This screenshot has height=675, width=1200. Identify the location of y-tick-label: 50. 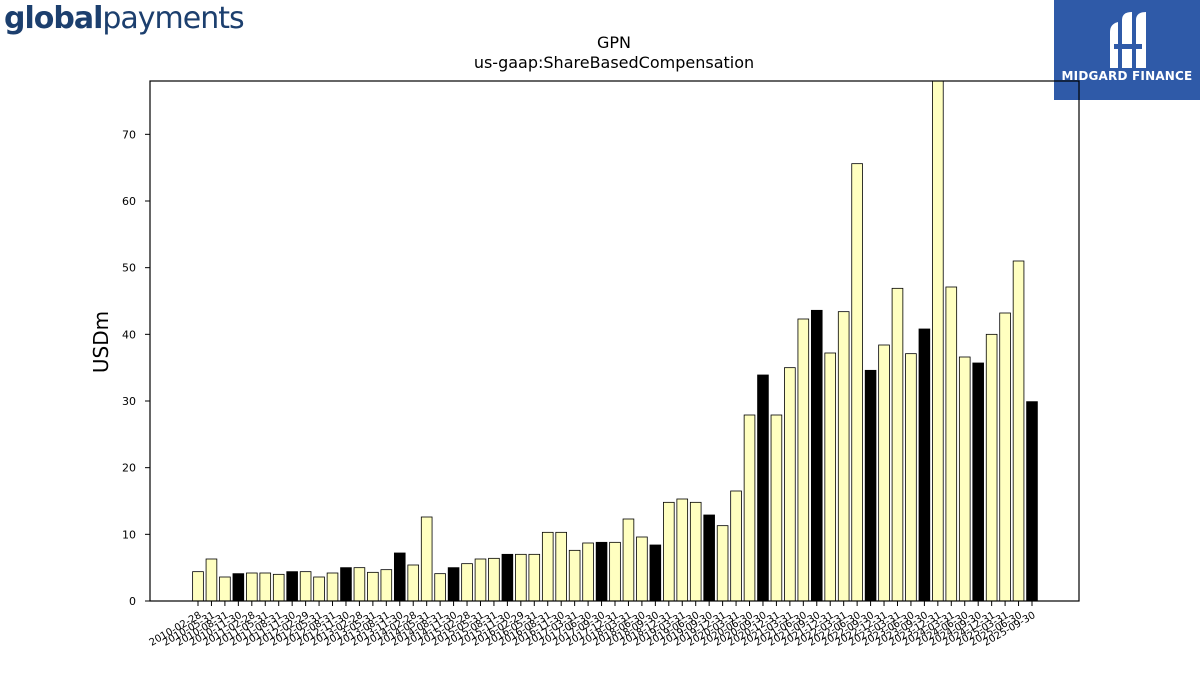
(129, 268).